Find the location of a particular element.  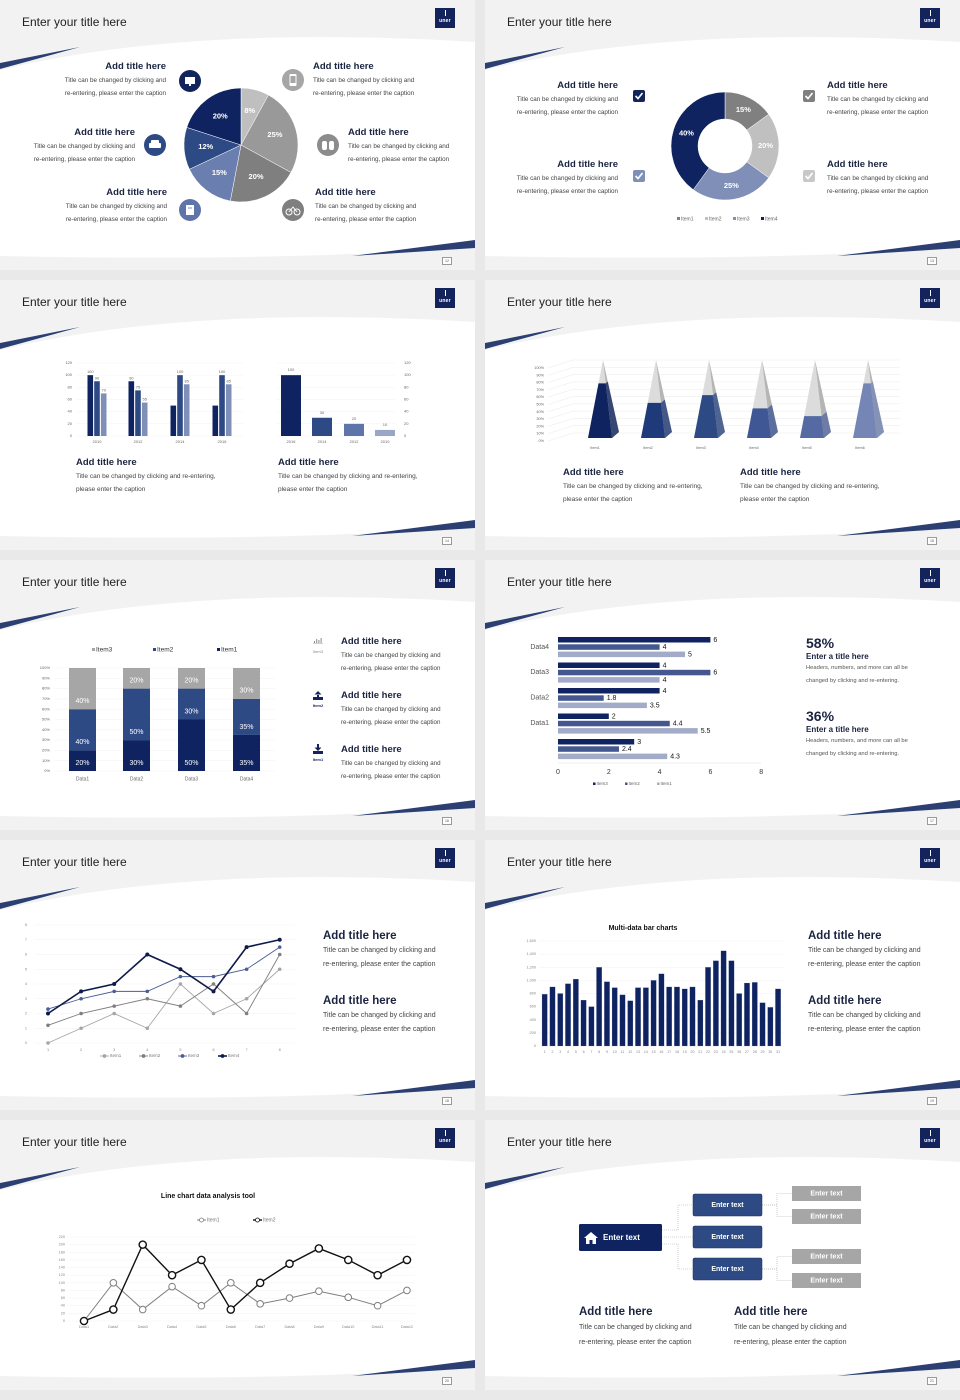

x-tick-label: 3 is located at coordinates (114, 1050).